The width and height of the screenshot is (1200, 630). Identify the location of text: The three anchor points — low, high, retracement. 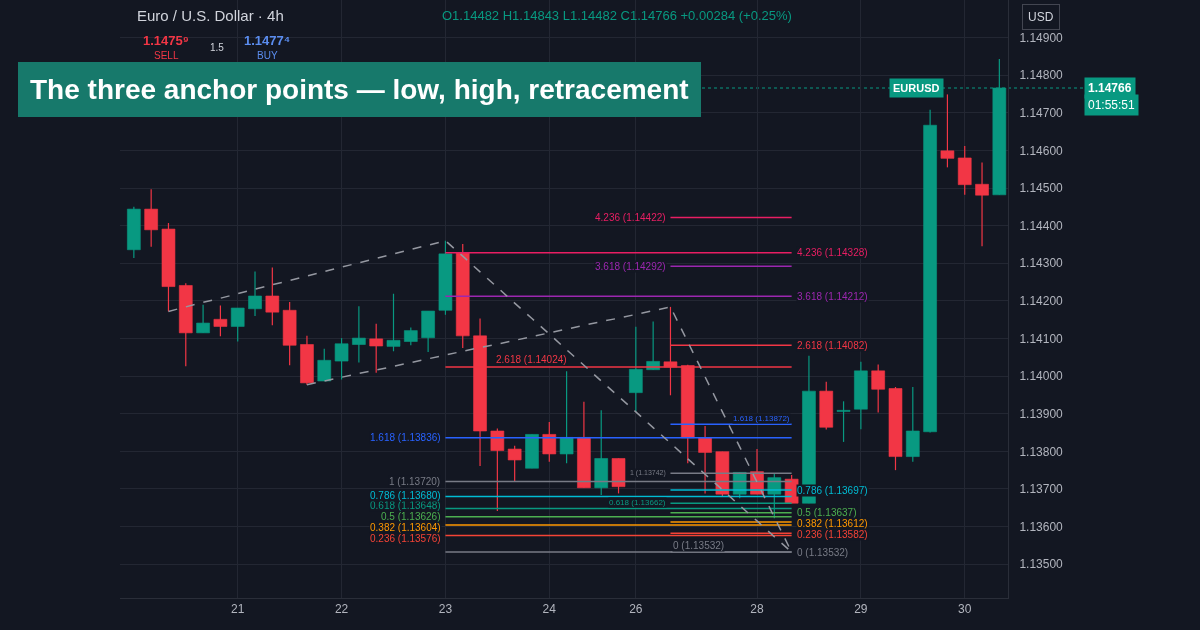
(359, 89).